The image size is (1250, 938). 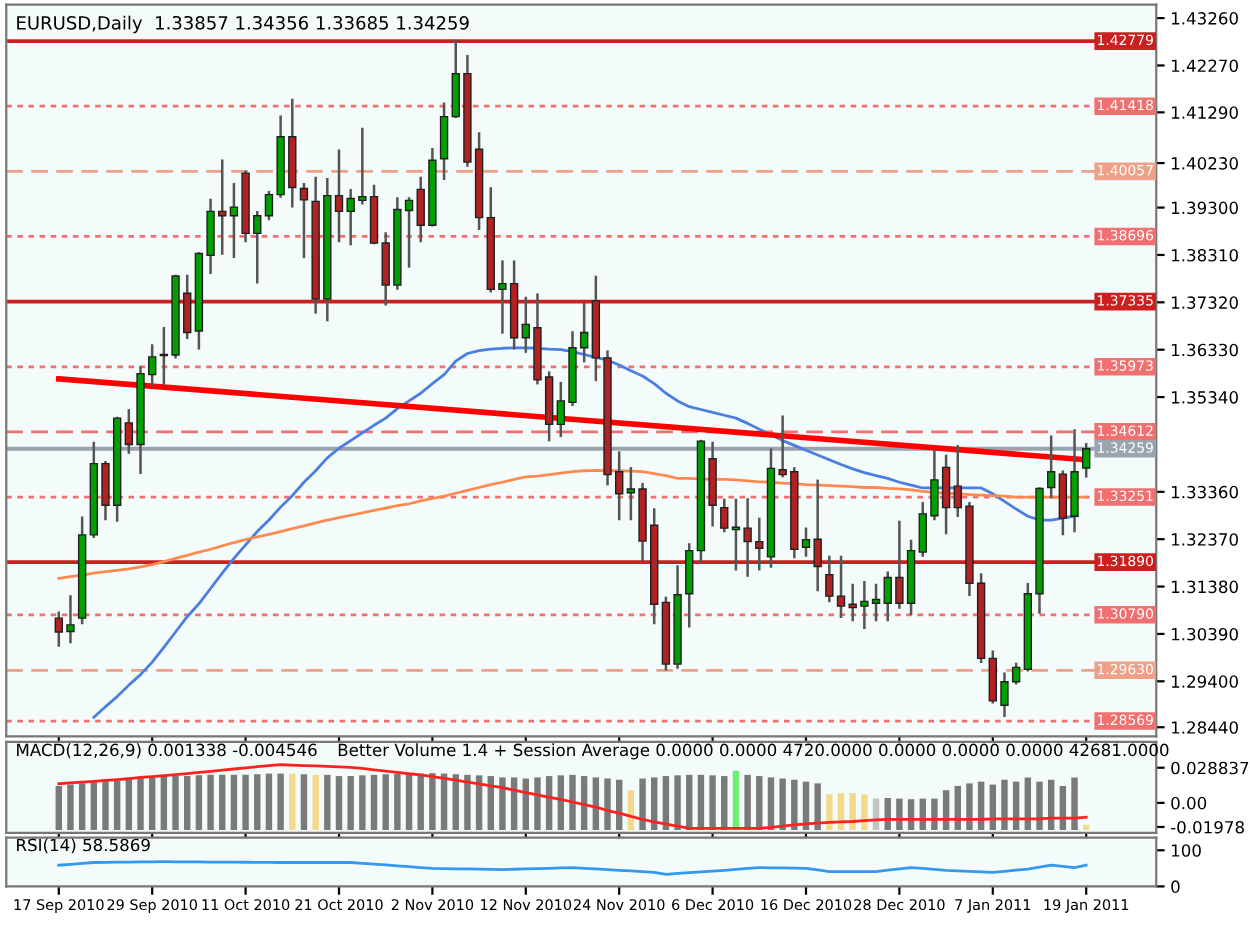 What do you see at coordinates (1210, 768) in the screenshot?
I see `y-tick-label: 0.028837` at bounding box center [1210, 768].